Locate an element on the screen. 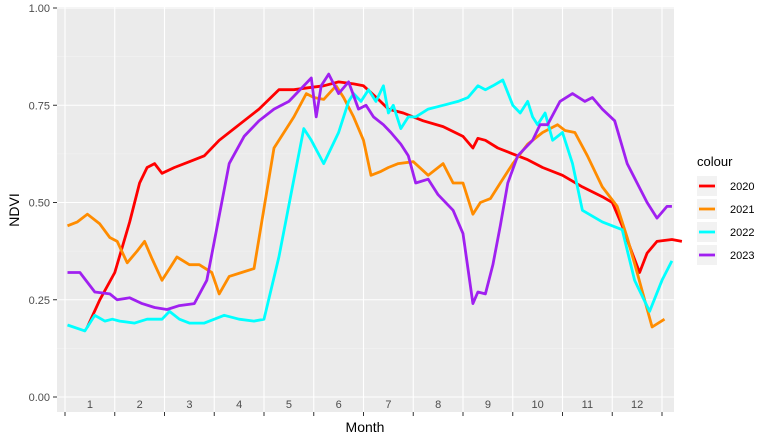  y-tick-label: 1.00 is located at coordinates (39, 9).